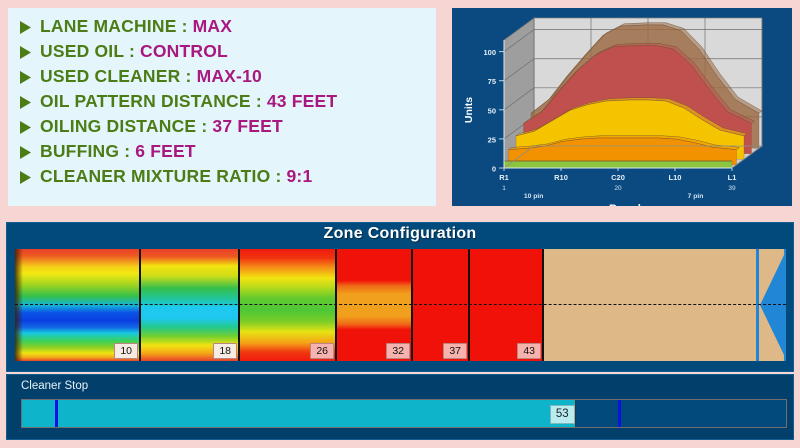 This screenshot has height=448, width=800. Describe the element at coordinates (124, 126) in the screenshot. I see `info-label: OILING DISTANCE :` at that location.